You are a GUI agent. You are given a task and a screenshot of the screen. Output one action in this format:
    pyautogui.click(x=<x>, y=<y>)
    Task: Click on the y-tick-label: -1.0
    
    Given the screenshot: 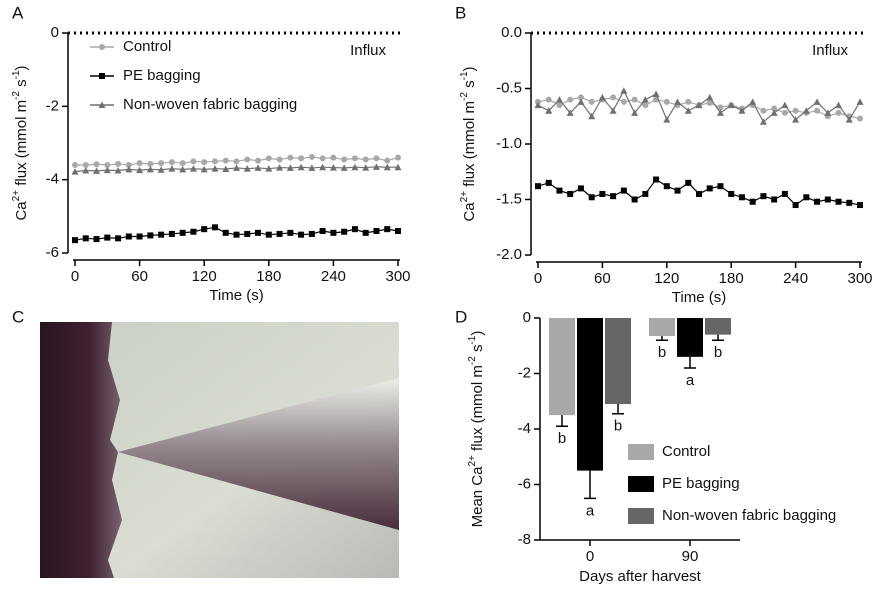 What is the action you would take?
    pyautogui.click(x=509, y=143)
    